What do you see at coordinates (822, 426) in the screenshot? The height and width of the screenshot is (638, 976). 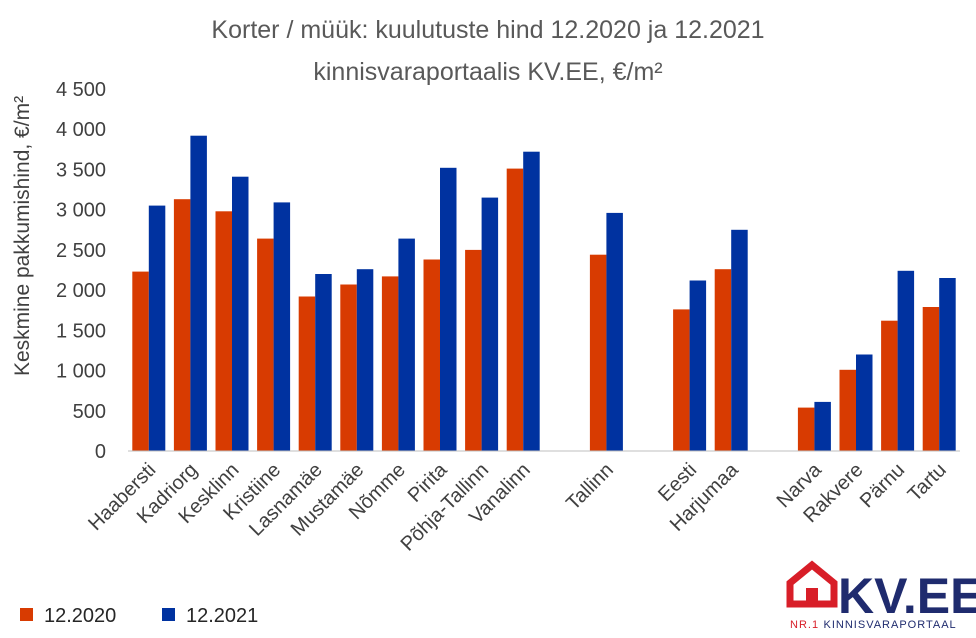 I see `bar-12.2021-Narva` at bounding box center [822, 426].